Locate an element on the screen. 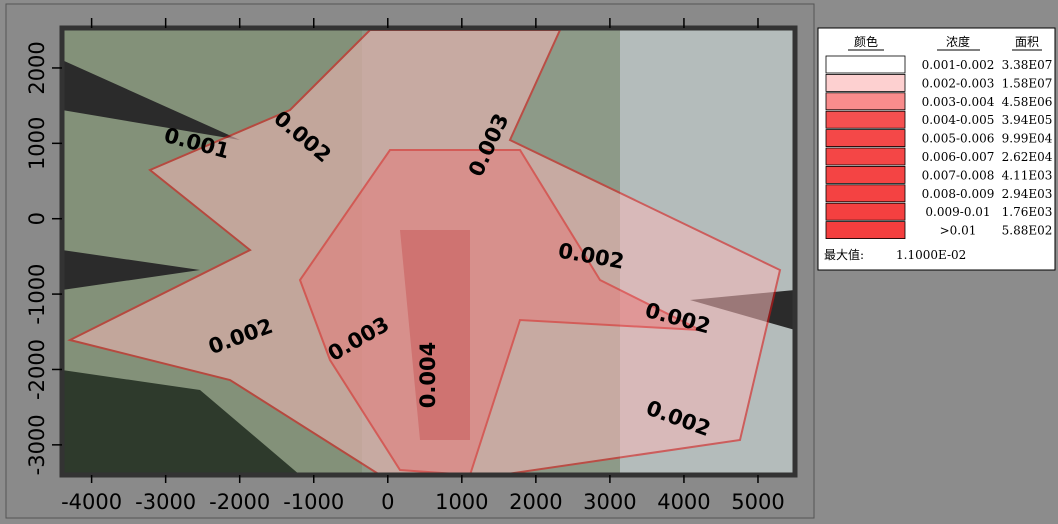 This screenshot has height=524, width=1058. x-tick-label: 3000 is located at coordinates (609, 502).